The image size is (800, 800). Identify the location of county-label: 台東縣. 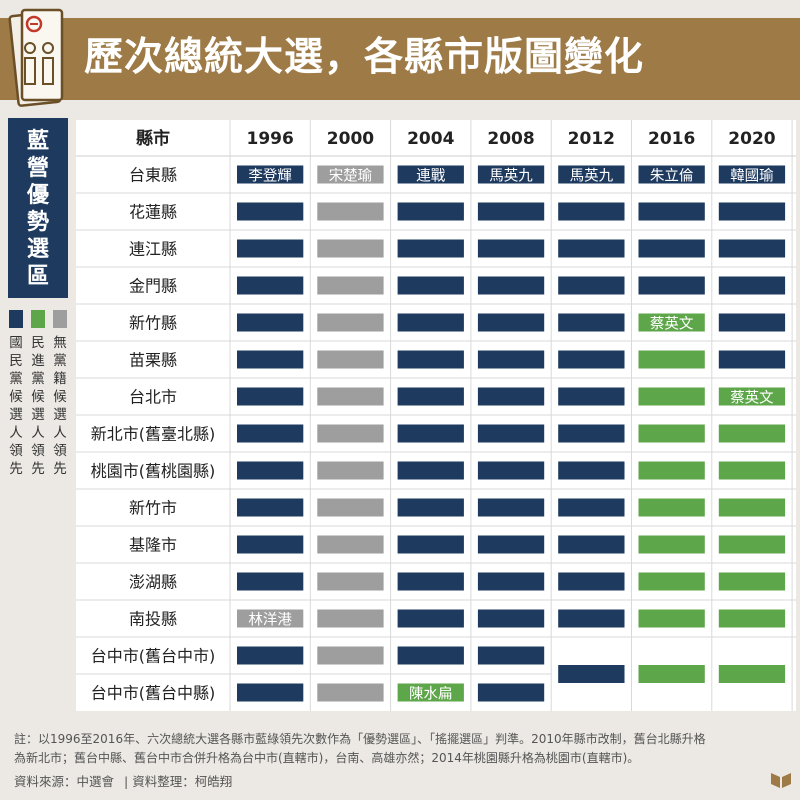
(153, 175).